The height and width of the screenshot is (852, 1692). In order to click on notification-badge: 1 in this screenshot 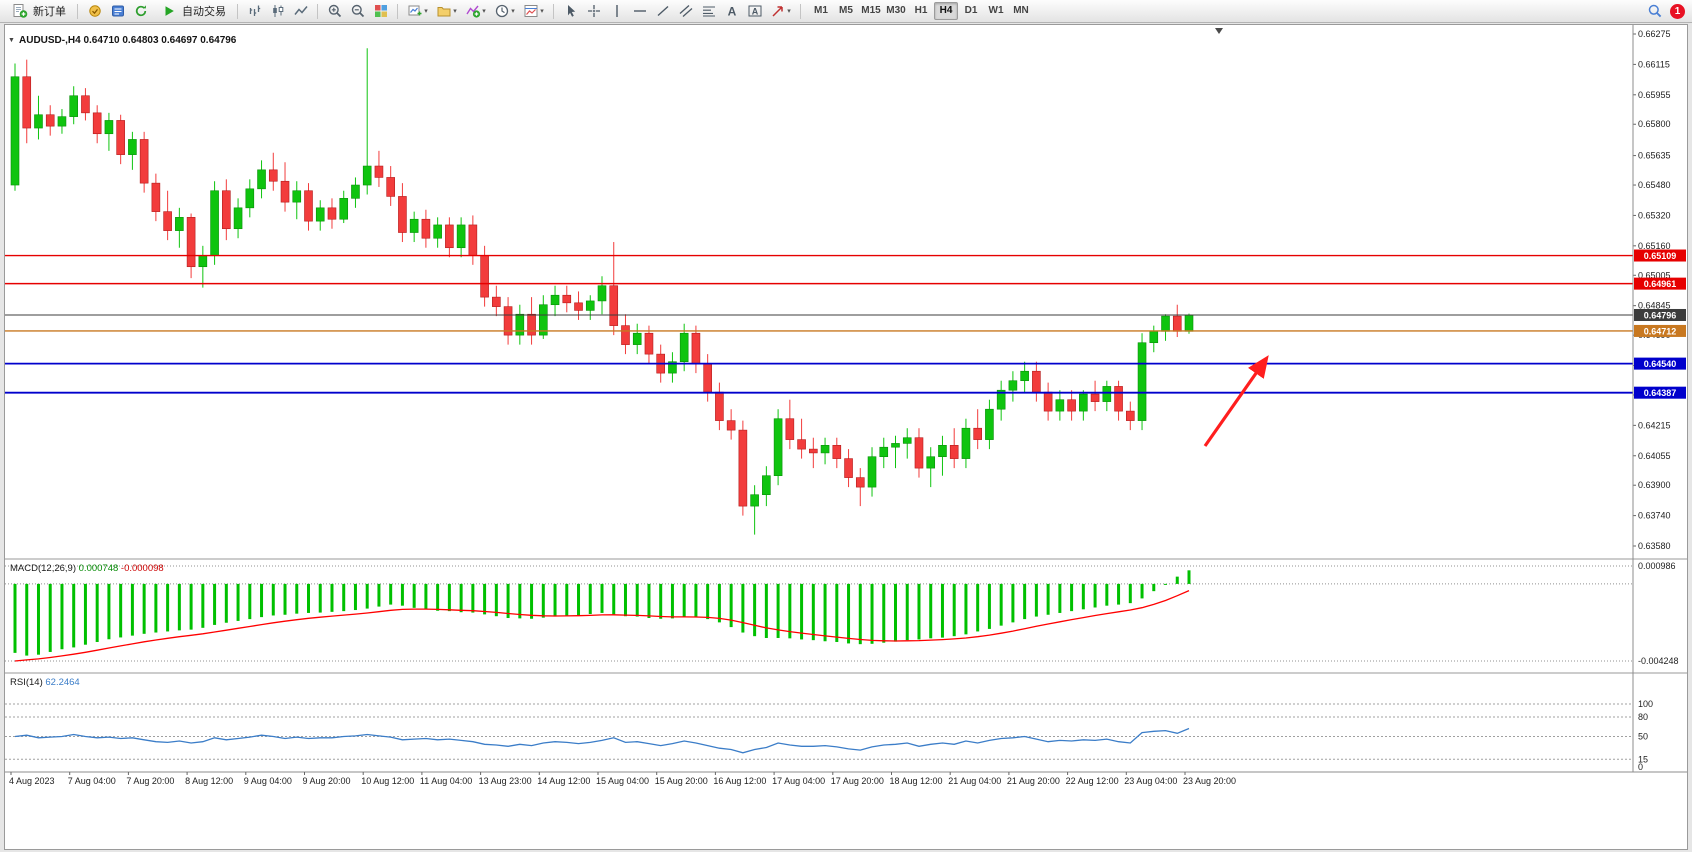, I will do `click(1677, 11)`.